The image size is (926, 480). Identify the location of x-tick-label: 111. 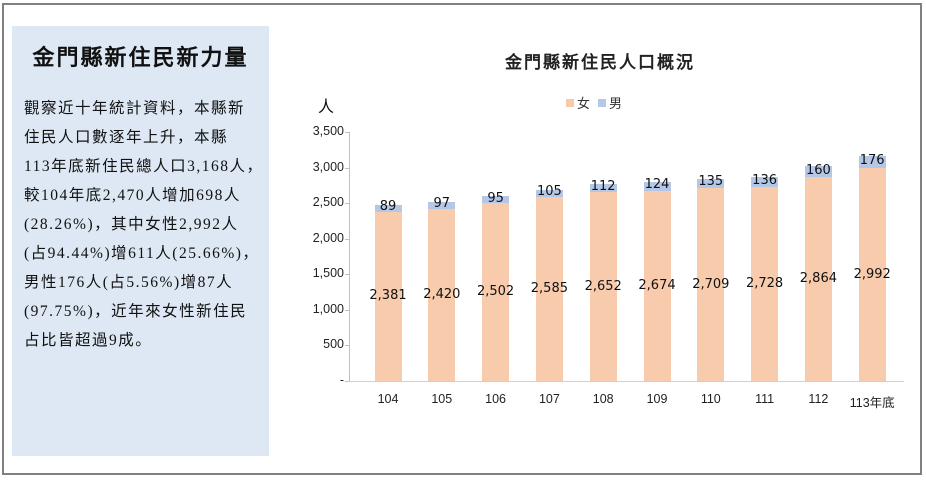
(765, 399).